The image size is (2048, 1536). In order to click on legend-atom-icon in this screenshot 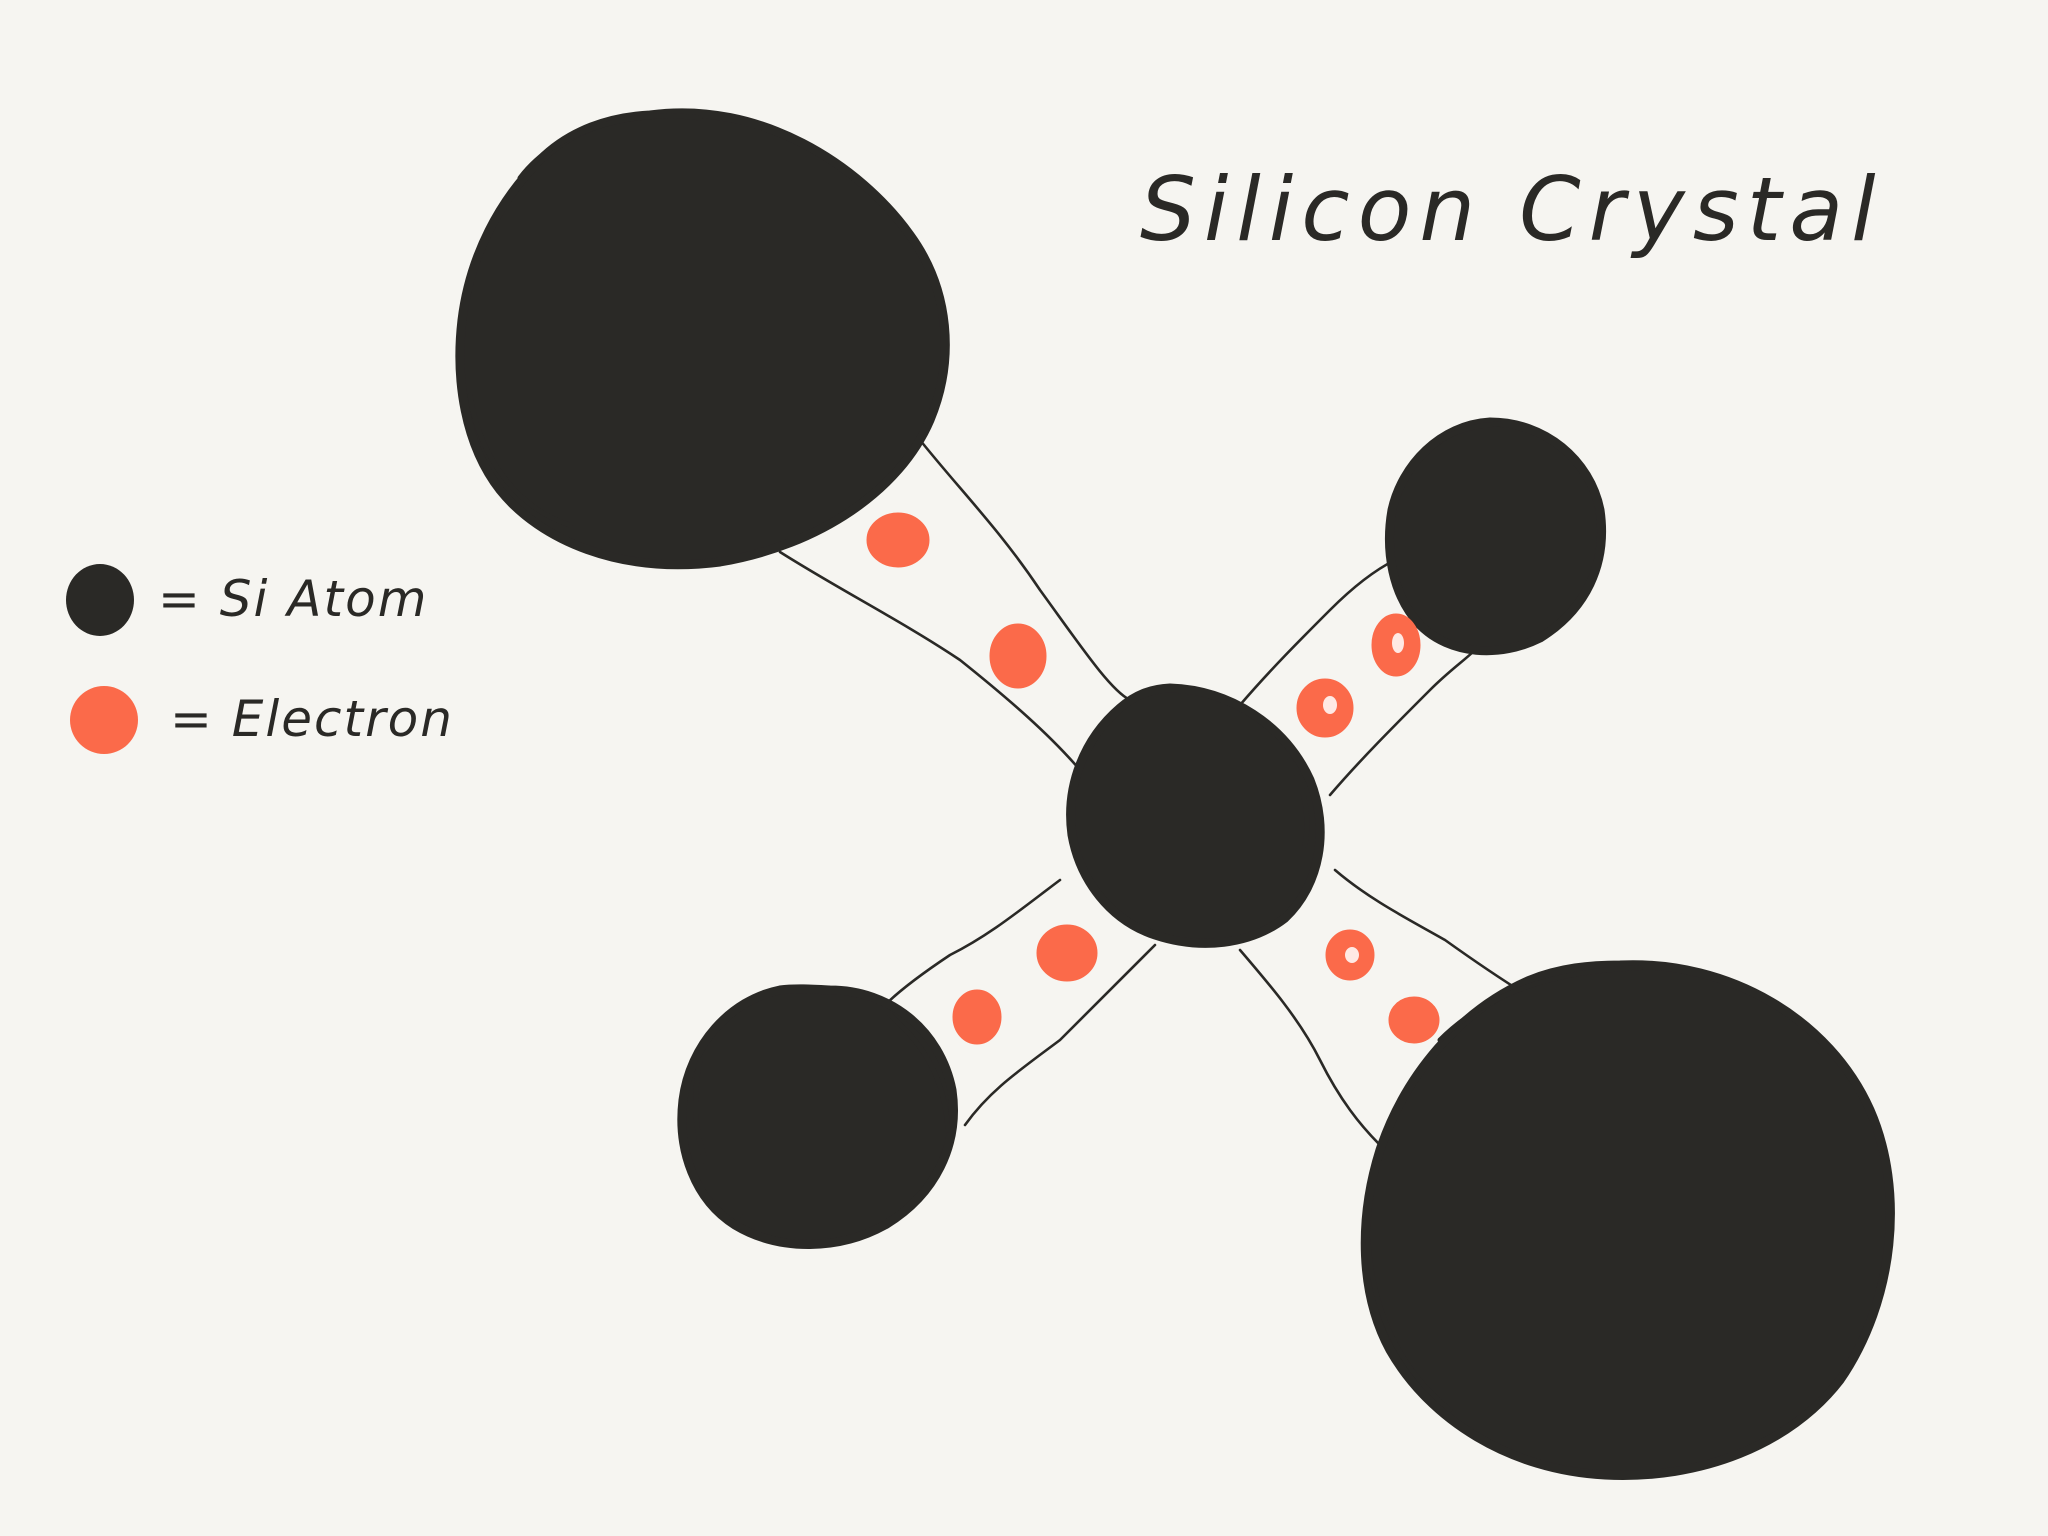, I will do `click(100, 600)`.